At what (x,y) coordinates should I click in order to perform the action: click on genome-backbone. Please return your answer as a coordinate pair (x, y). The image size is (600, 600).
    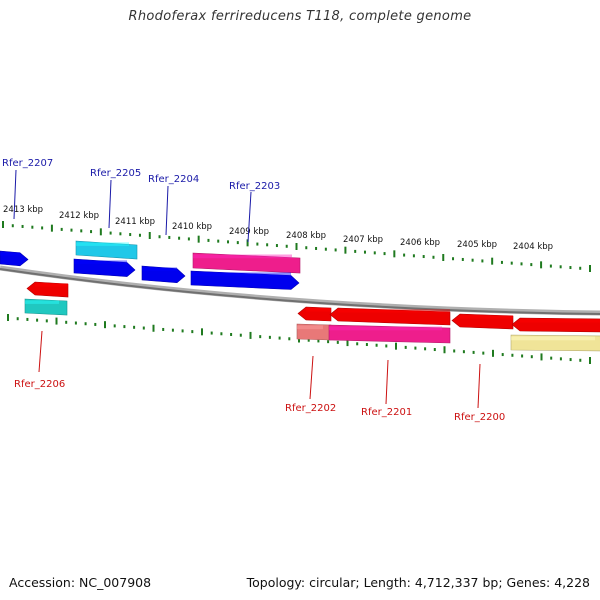
    Looking at the image, I should click on (300, 290).